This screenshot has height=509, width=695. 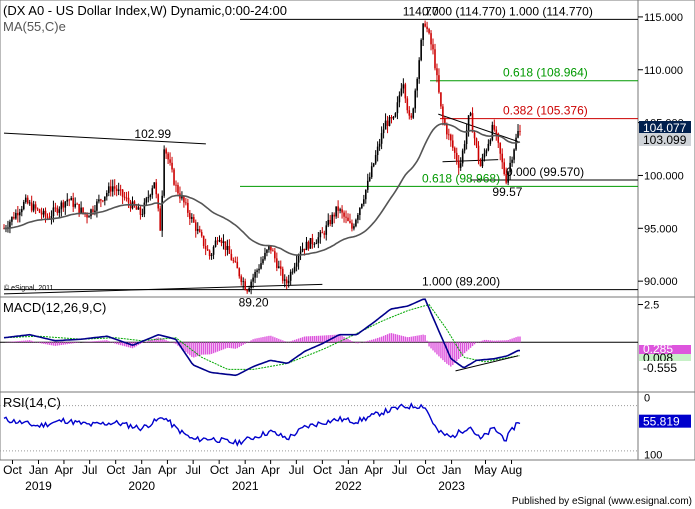 I want to click on rsi-y-tick-label: 100, so click(x=653, y=455).